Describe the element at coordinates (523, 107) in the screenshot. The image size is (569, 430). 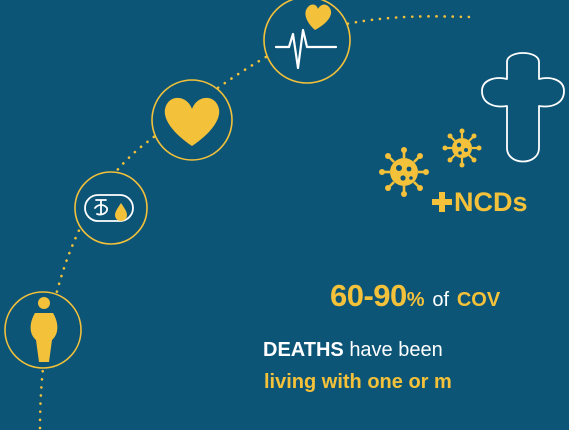
I see `cross-icon` at that location.